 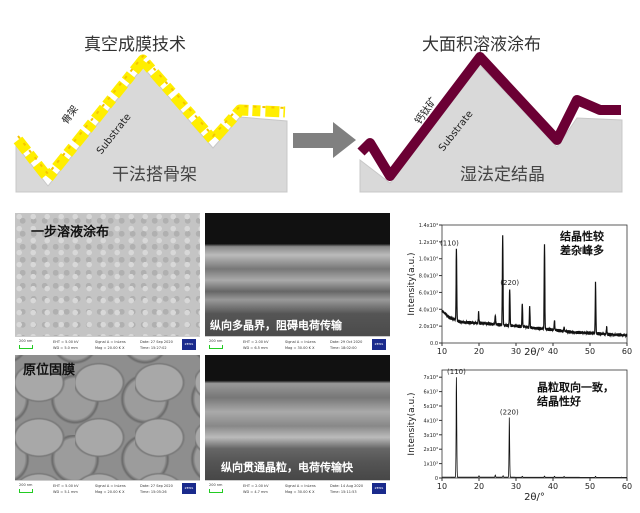 What do you see at coordinates (154, 175) in the screenshot?
I see `left-diagram-caption: 干法搭骨架` at bounding box center [154, 175].